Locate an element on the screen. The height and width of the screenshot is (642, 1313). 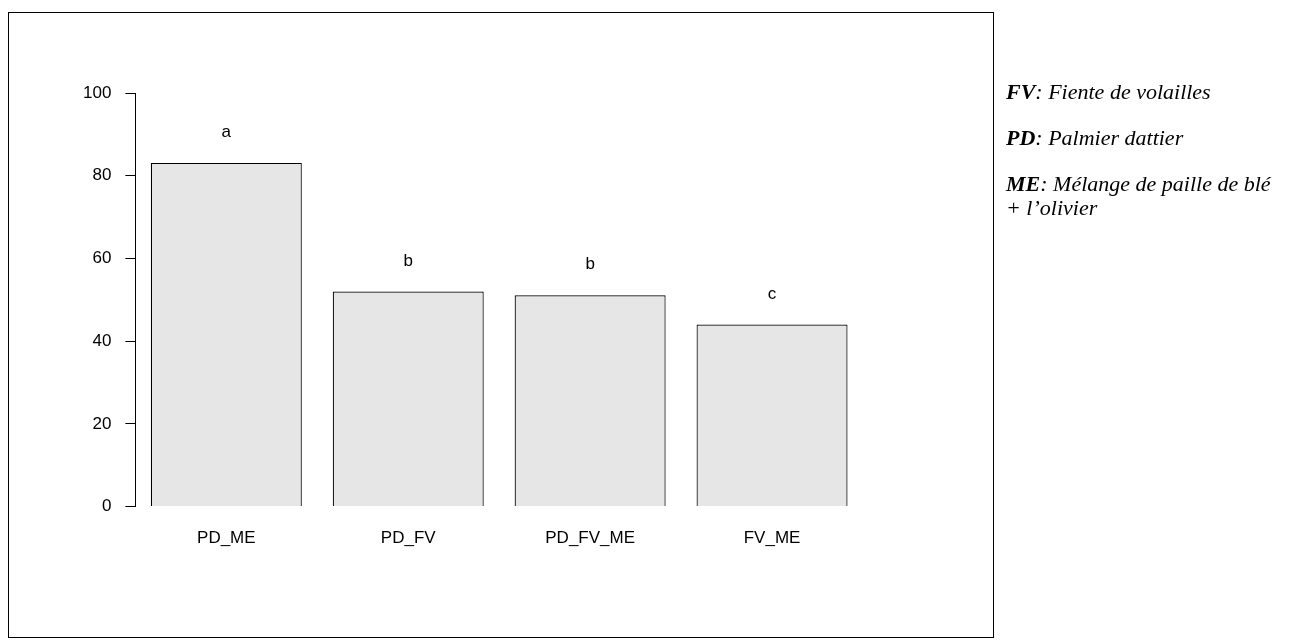
x-tick-label: FV_ME is located at coordinates (772, 538).